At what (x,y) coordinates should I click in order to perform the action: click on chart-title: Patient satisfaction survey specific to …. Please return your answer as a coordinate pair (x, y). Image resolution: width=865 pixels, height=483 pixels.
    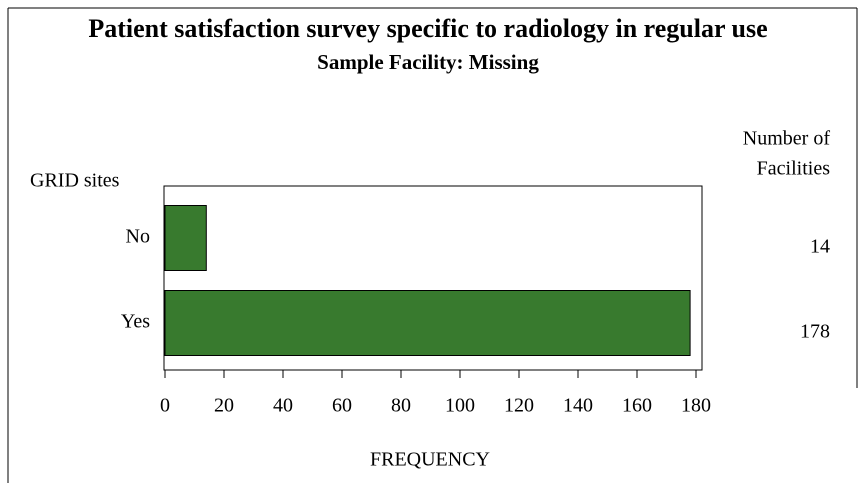
    Looking at the image, I should click on (427, 28).